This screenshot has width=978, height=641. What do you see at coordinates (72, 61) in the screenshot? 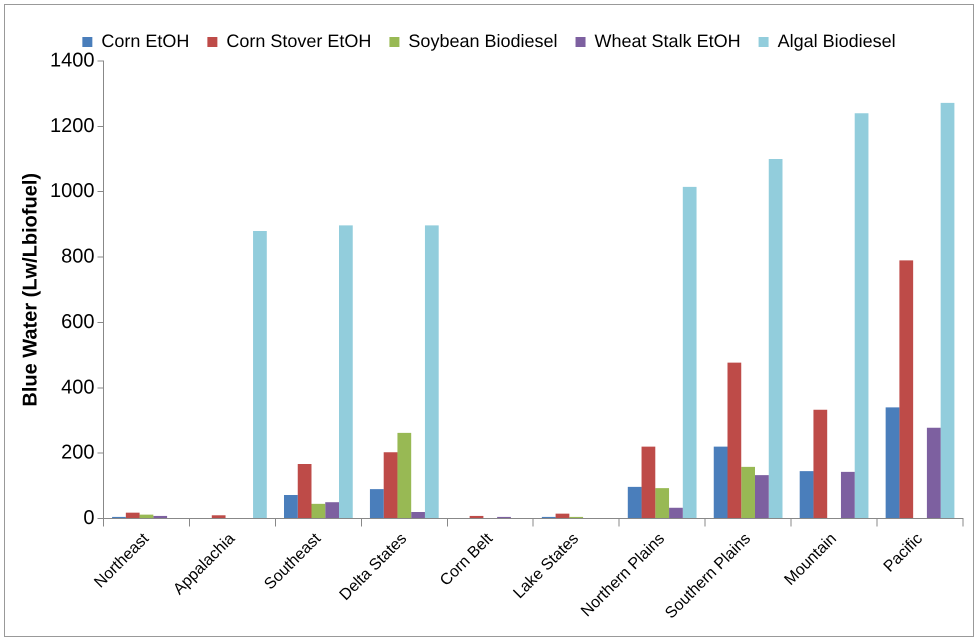
I see `y-tick-label: 1400` at bounding box center [72, 61].